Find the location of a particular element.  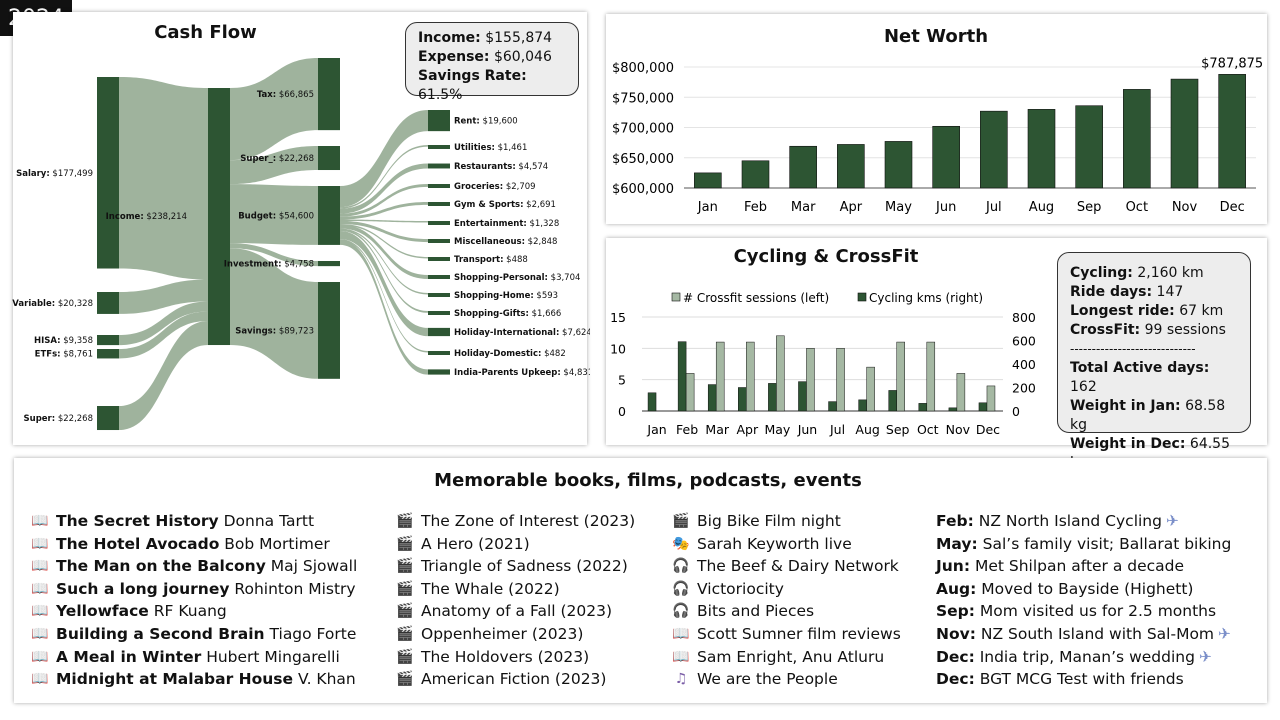

book-item: 📖 Yellowface RF Kuang is located at coordinates (193, 611).